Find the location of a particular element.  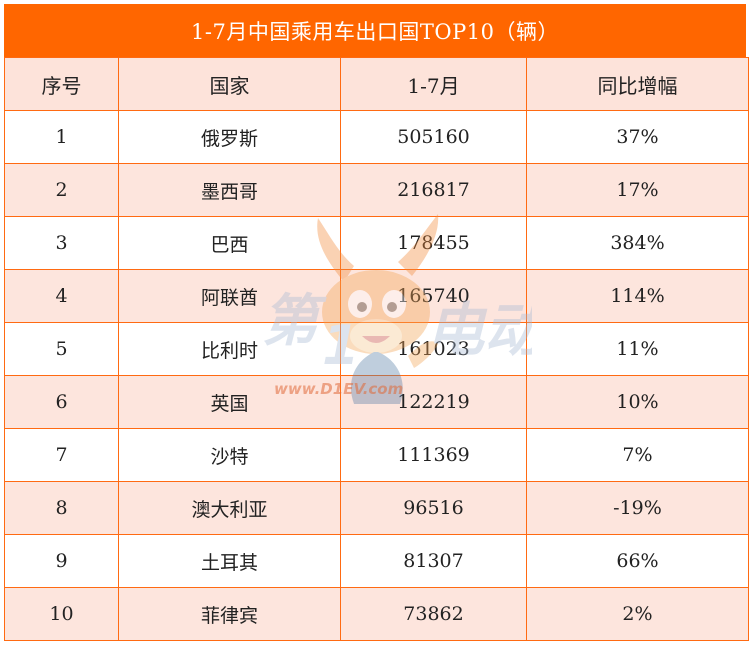

cell-rank: 4 is located at coordinates (61, 296).